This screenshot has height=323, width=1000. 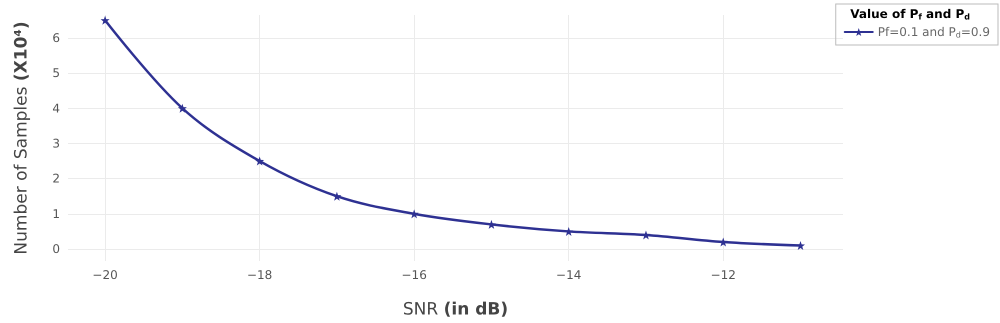 What do you see at coordinates (56, 143) in the screenshot?
I see `y-tick-label: 3` at bounding box center [56, 143].